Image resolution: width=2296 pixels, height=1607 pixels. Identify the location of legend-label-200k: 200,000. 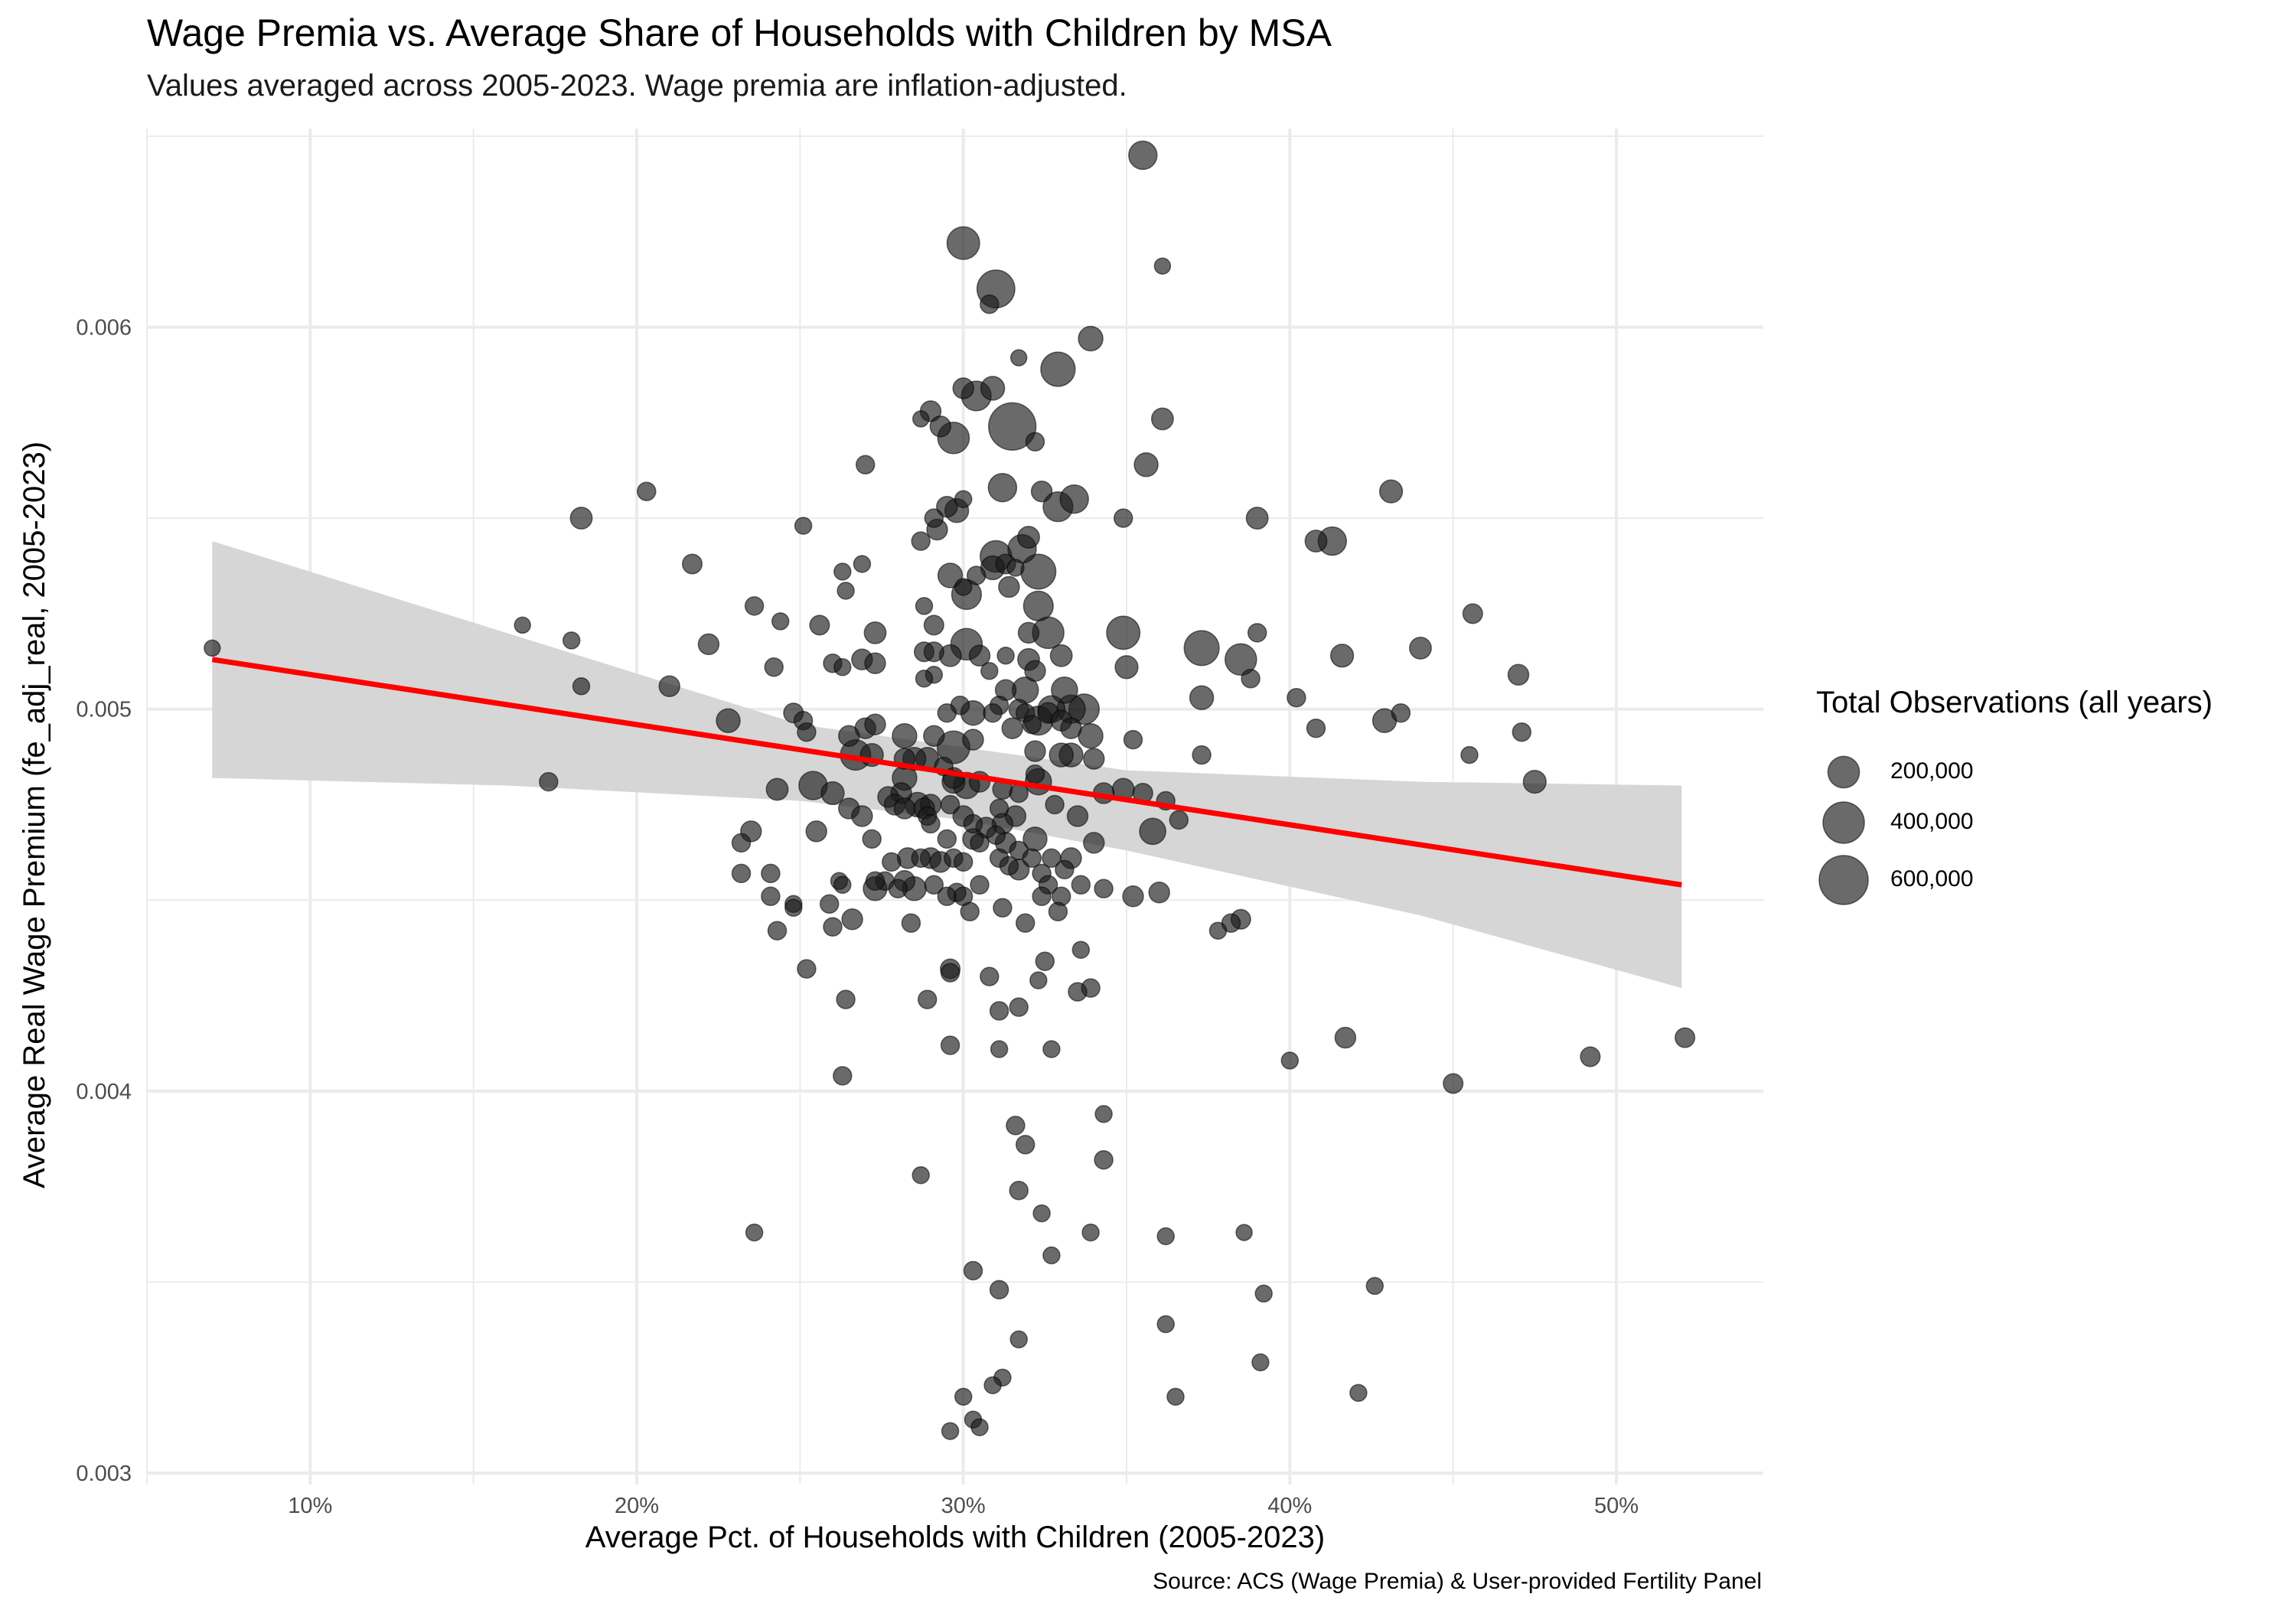
(1932, 771).